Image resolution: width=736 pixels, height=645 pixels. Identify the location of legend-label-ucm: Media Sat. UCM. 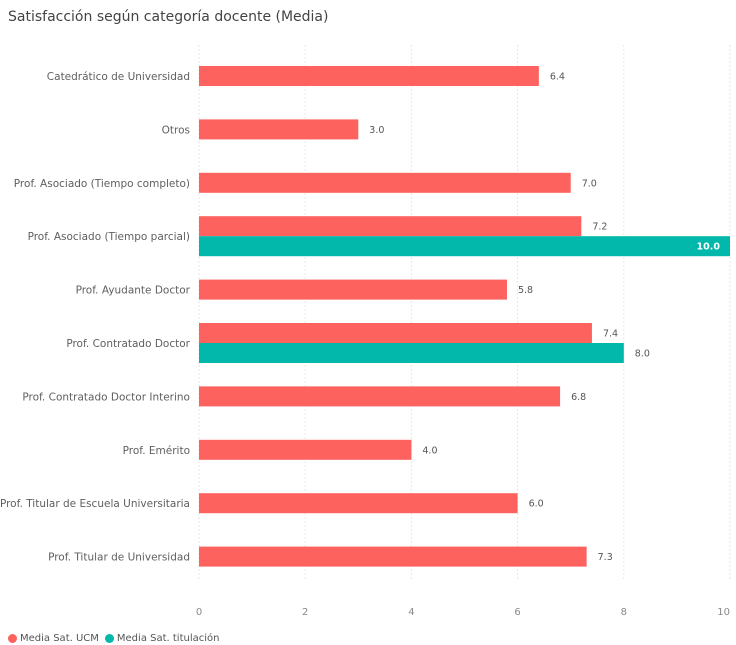
(59, 638).